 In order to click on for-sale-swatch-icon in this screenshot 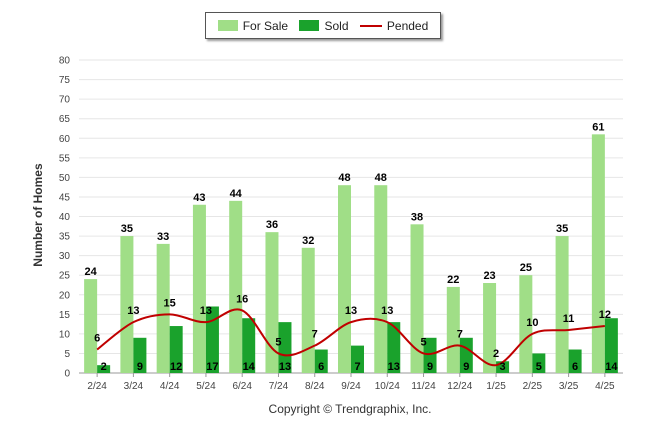, I will do `click(227, 25)`.